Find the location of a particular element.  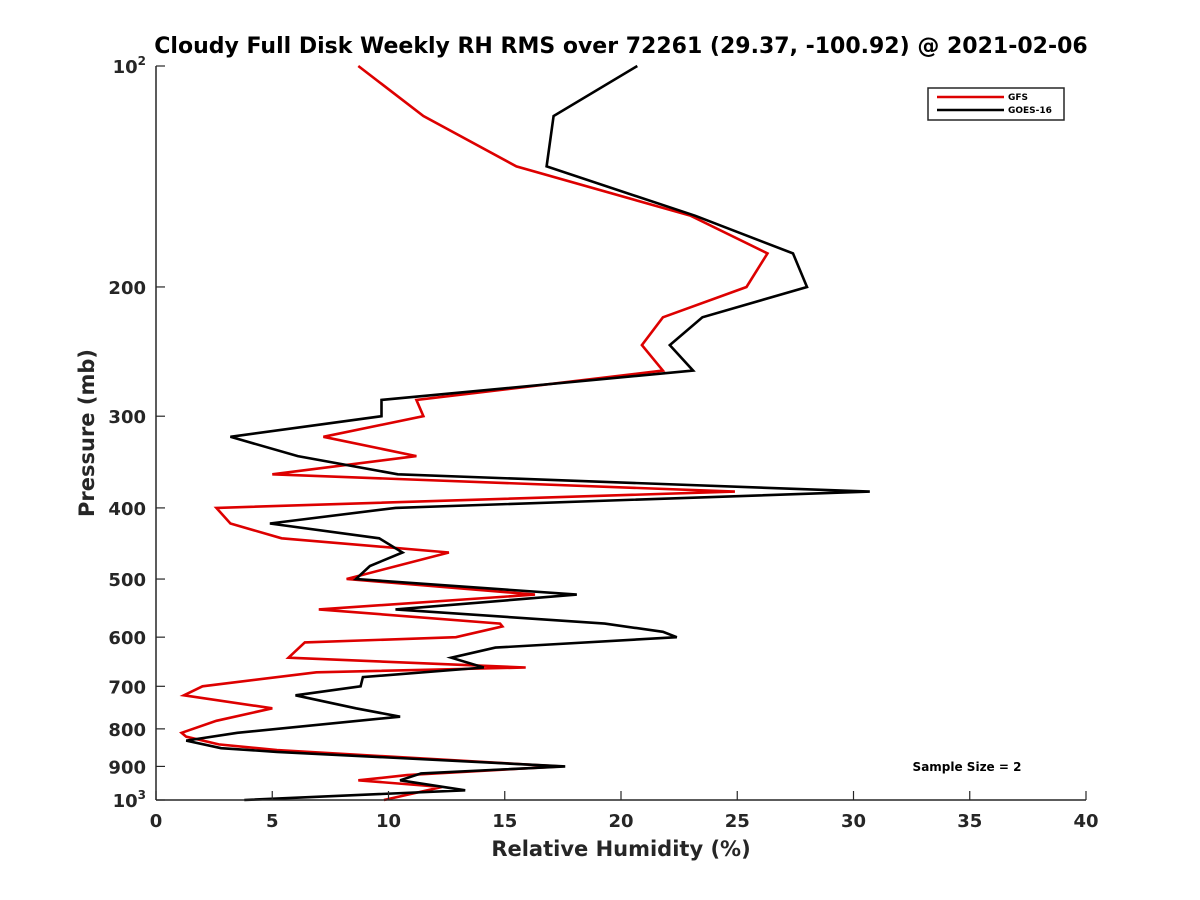

x-tick-label: 25 is located at coordinates (737, 821).